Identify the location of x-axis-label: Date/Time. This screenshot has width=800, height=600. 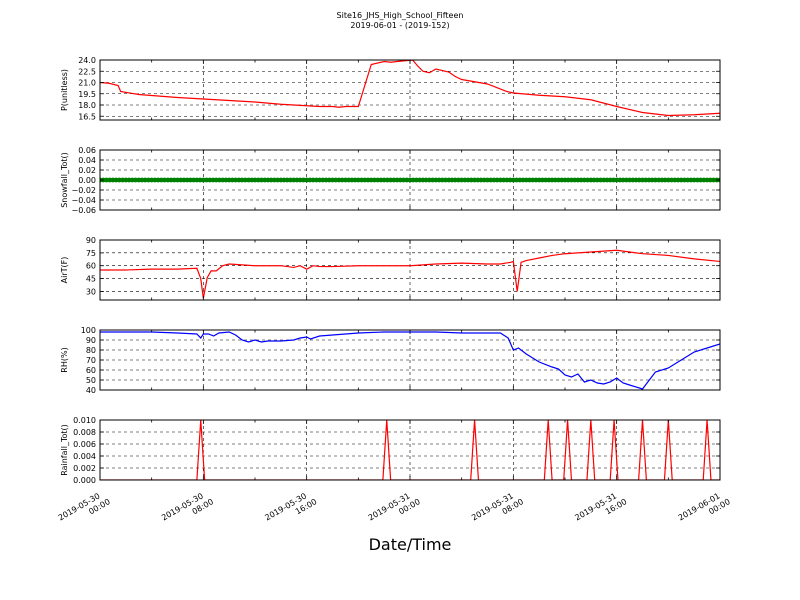
(410, 544).